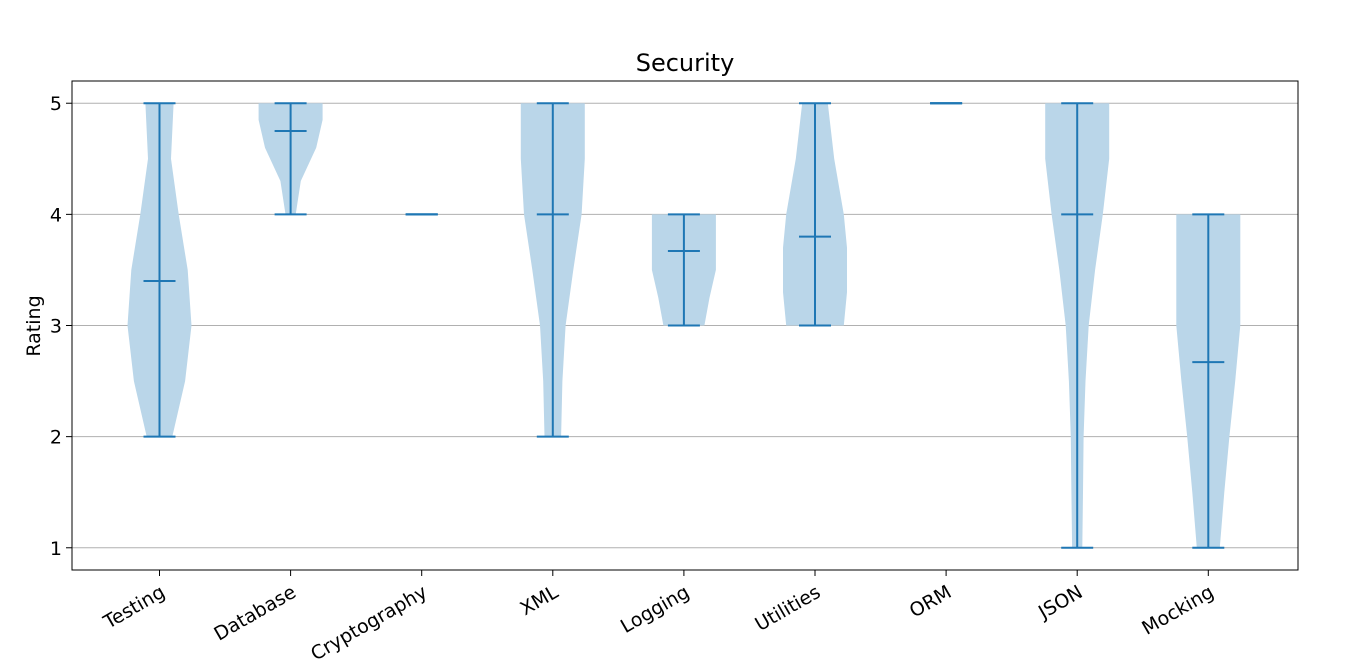  Describe the element at coordinates (787, 608) in the screenshot. I see `x-tick-label: Utilities` at that location.